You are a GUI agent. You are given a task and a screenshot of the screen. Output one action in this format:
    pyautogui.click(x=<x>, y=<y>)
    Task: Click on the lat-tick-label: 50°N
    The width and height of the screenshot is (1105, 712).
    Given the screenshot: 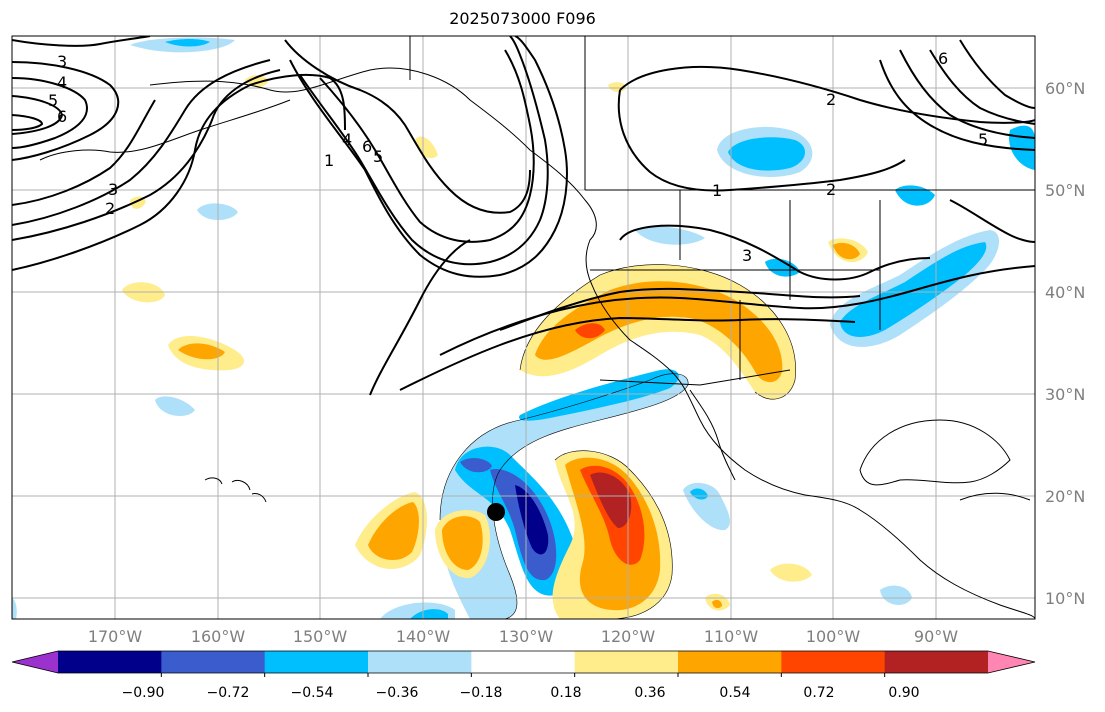 What is the action you would take?
    pyautogui.click(x=1065, y=190)
    